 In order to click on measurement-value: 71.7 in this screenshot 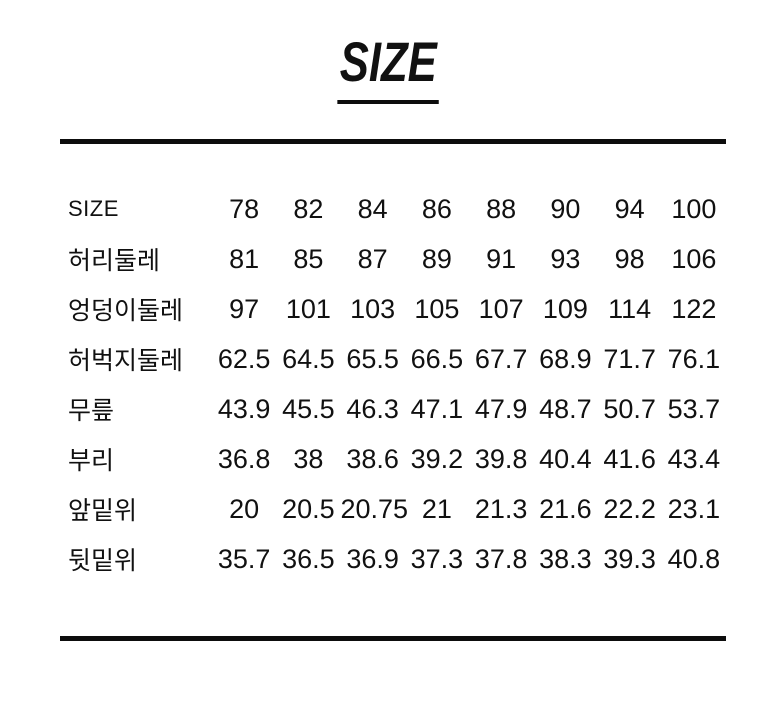, I will do `click(629, 358)`.